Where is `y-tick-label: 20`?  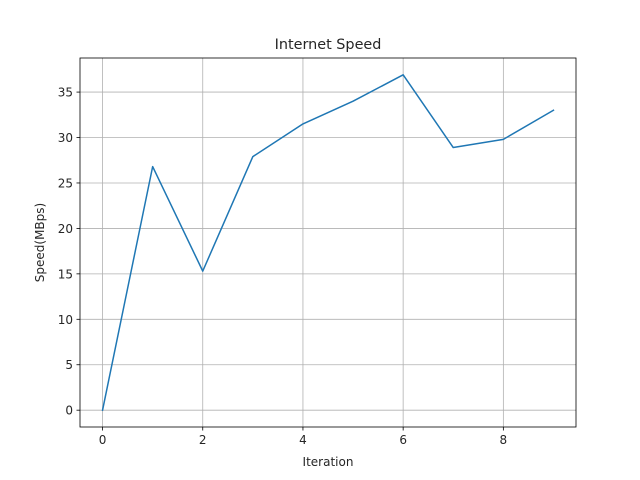 y-tick-label: 20 is located at coordinates (65, 229).